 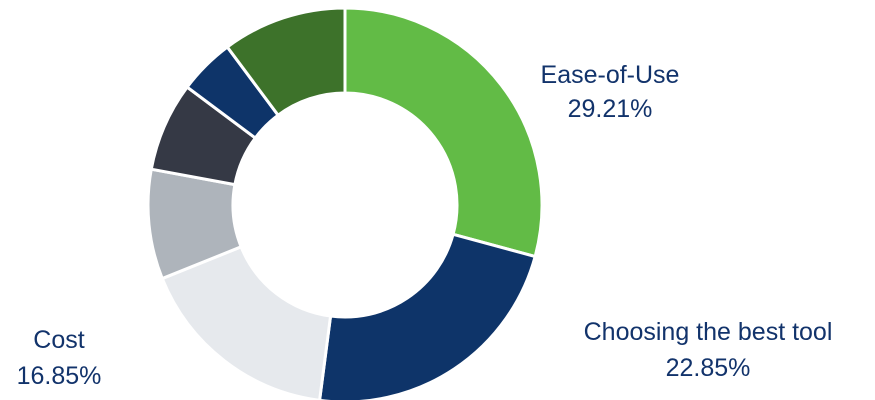 I want to click on label-ease-of-use-value: 29.21%, so click(x=610, y=109).